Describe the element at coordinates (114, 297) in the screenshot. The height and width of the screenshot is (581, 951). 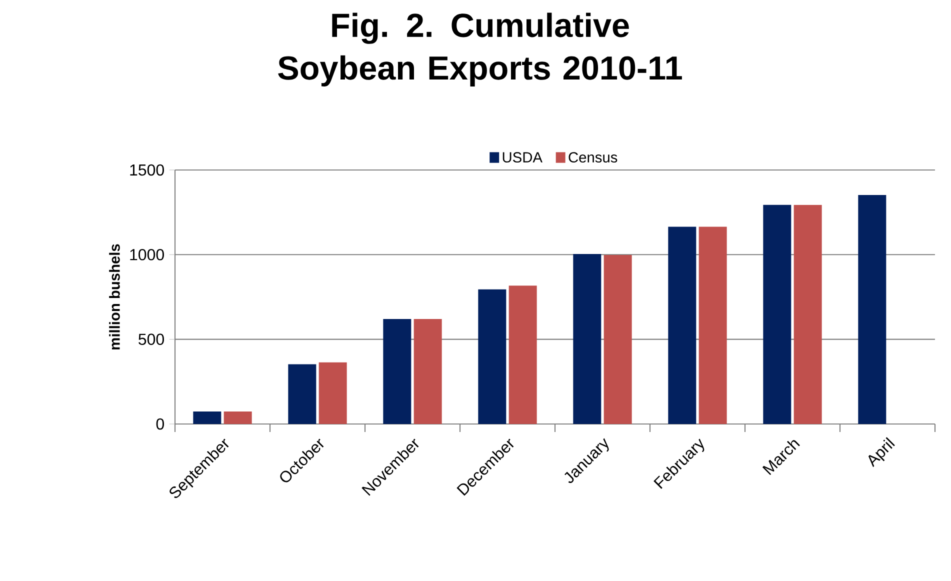
I see `y-axis-title: million bushels` at that location.